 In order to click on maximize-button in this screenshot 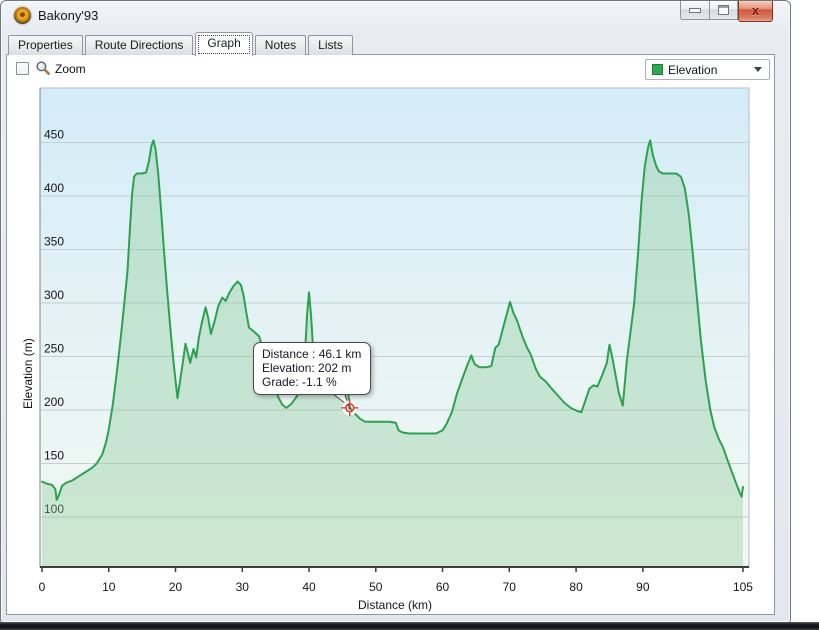, I will do `click(723, 10)`.